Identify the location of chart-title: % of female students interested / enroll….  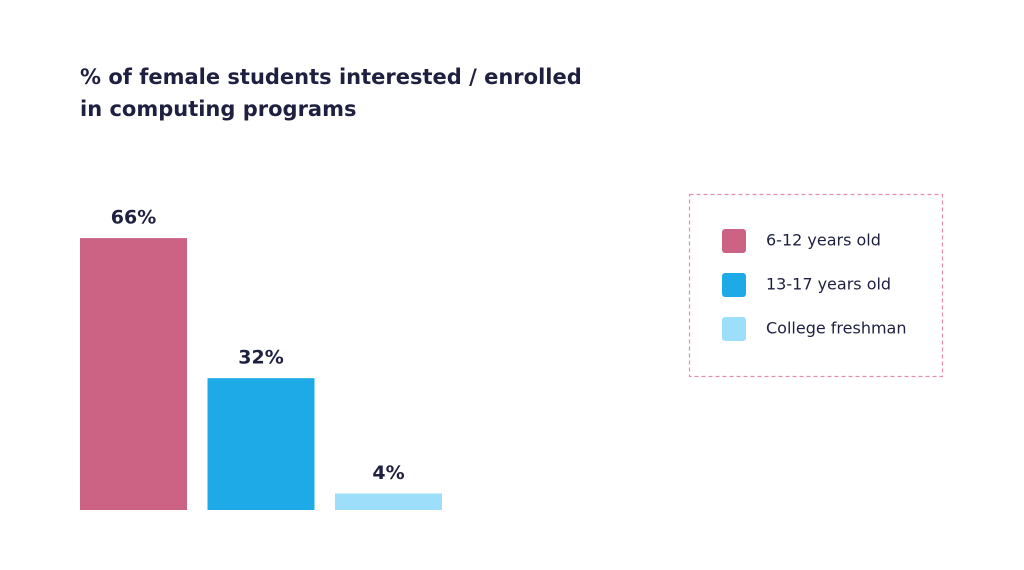
(331, 77).